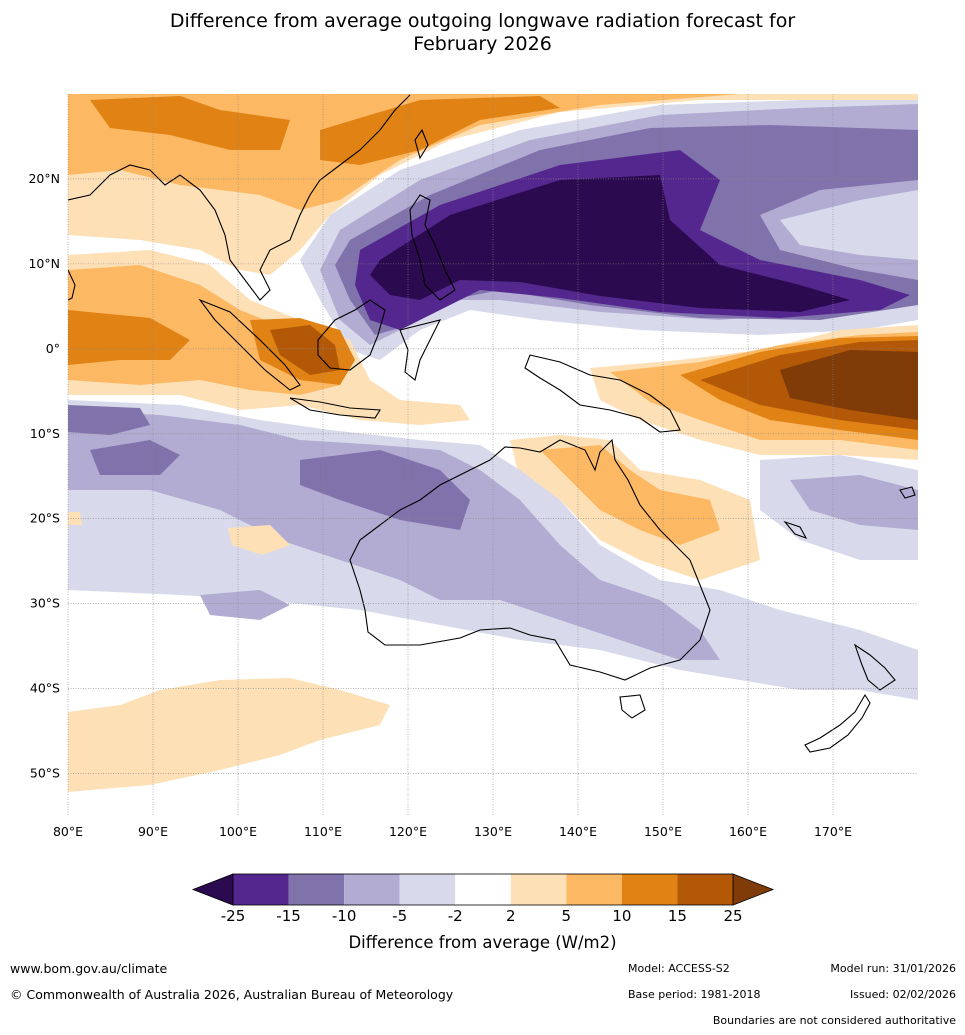 Image resolution: width=965 pixels, height=1035 pixels. What do you see at coordinates (408, 831) in the screenshot?
I see `longitude-label: 120°E` at bounding box center [408, 831].